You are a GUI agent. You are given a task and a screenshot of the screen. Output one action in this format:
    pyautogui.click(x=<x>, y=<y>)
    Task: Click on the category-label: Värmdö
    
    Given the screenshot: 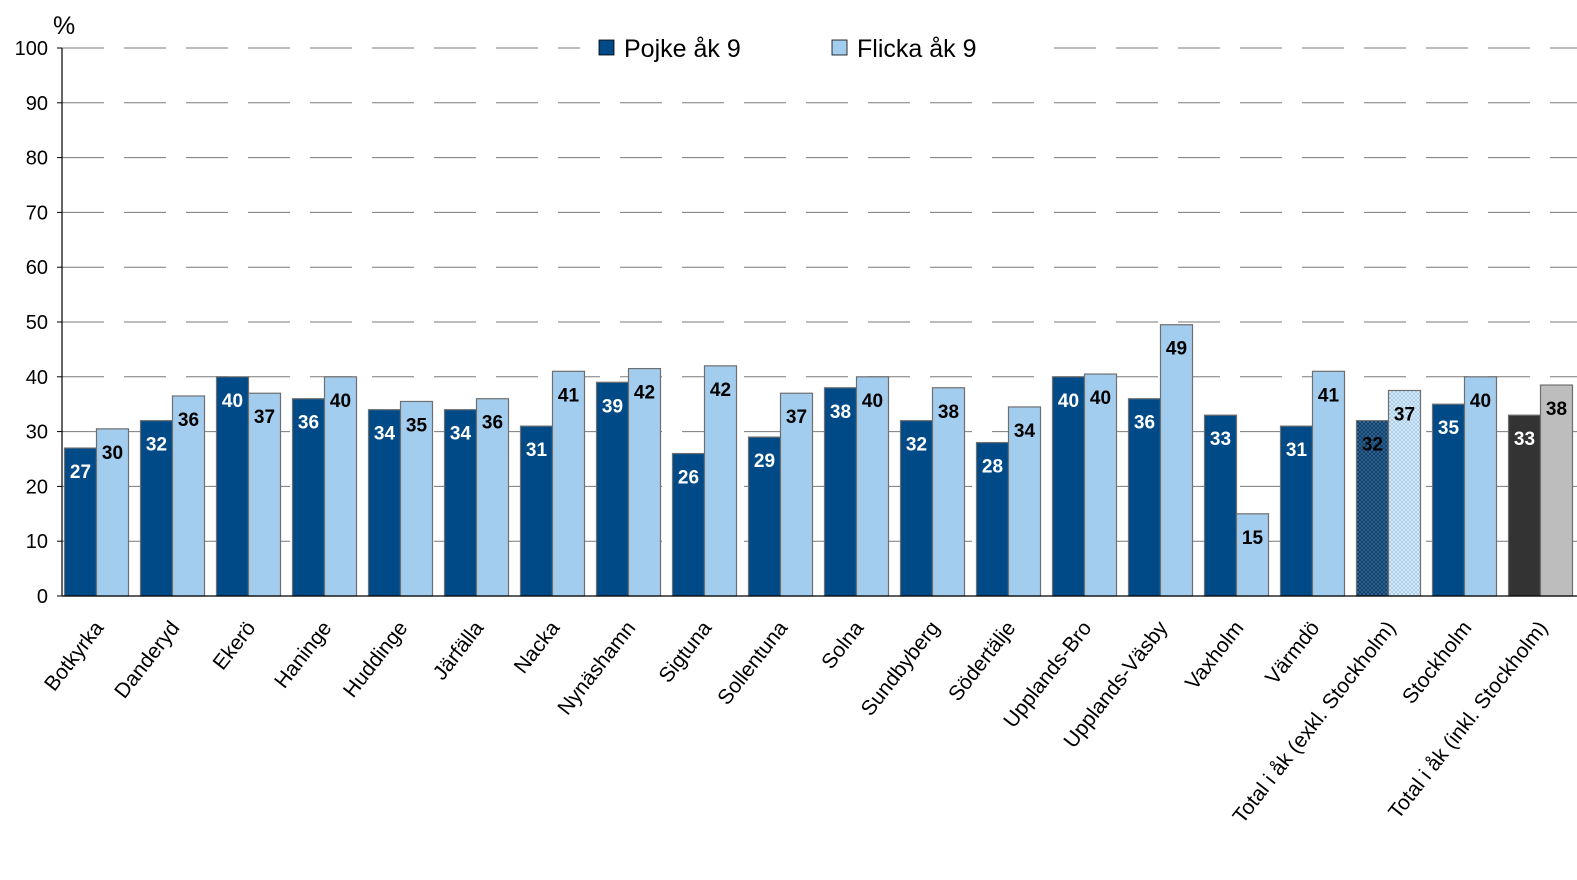 What is the action you would take?
    pyautogui.click(x=1292, y=653)
    